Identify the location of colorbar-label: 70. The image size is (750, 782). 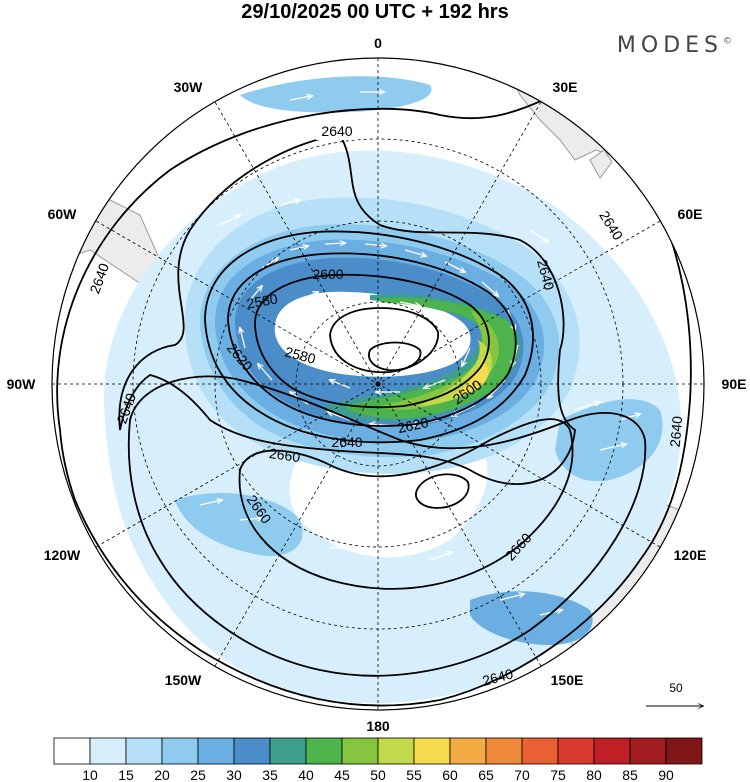
(522, 774).